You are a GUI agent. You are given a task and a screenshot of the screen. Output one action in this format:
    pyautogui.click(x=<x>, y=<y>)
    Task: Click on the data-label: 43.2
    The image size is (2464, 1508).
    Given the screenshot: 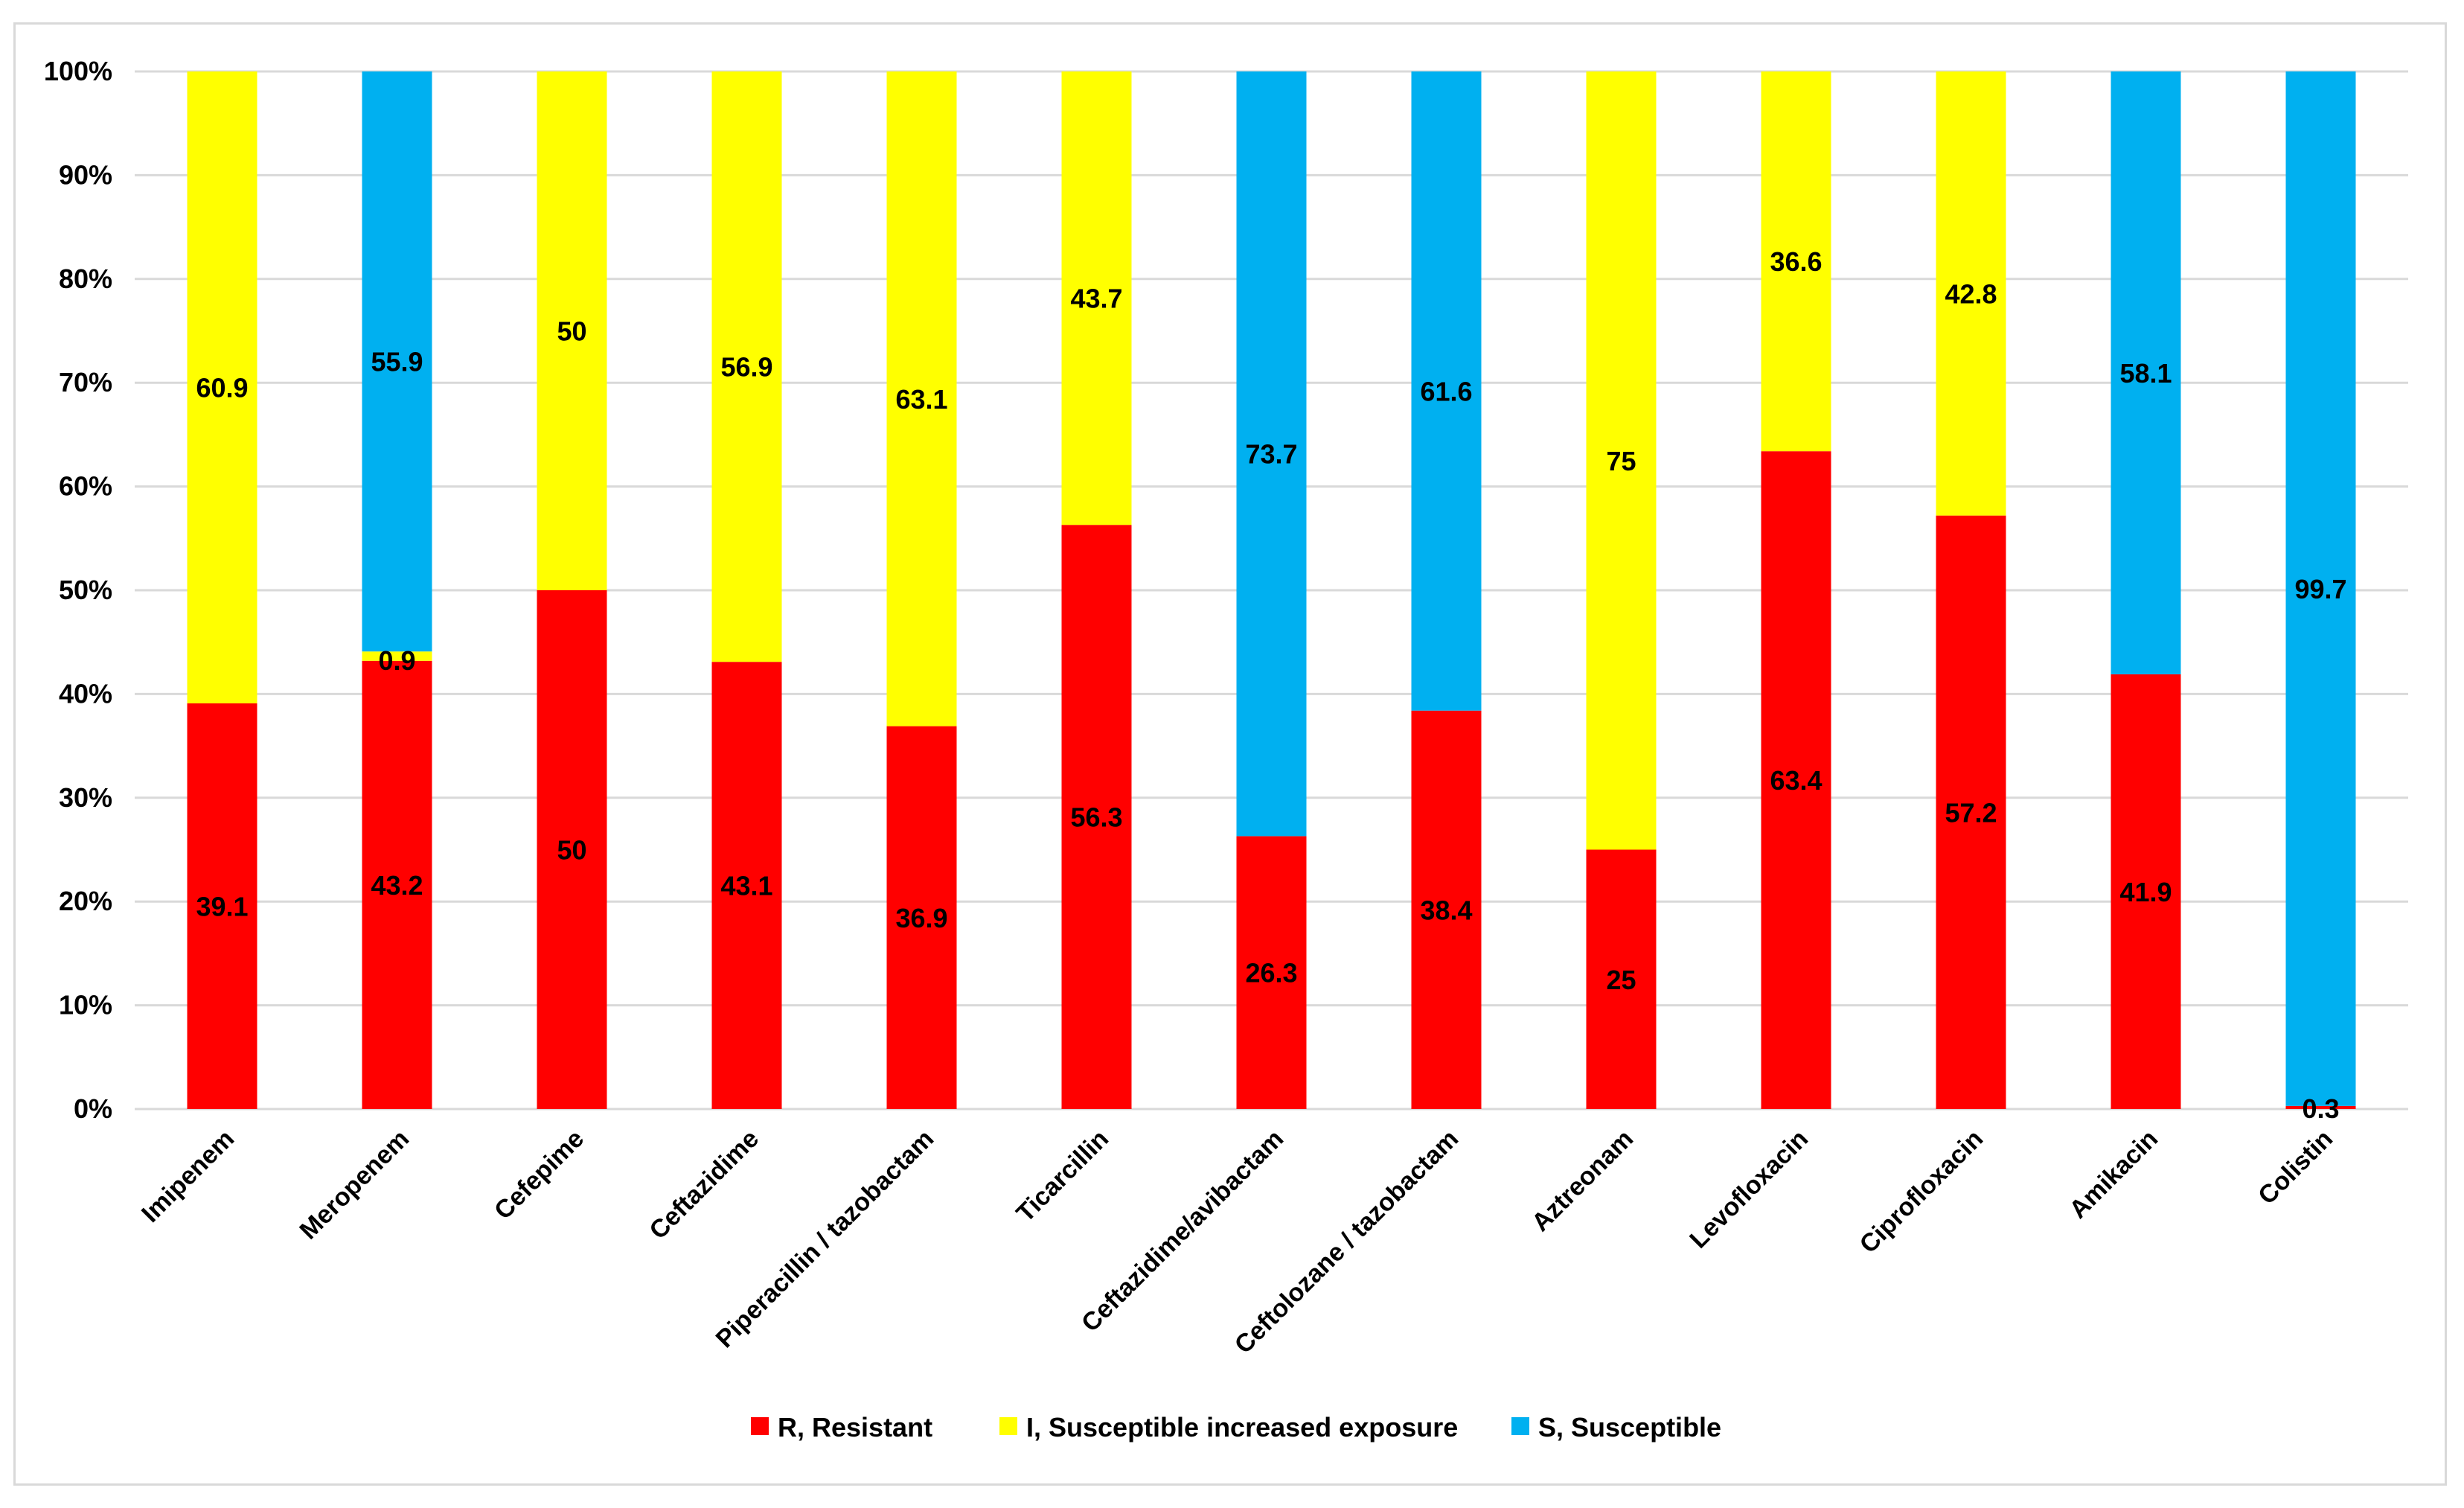 What is the action you would take?
    pyautogui.click(x=397, y=885)
    